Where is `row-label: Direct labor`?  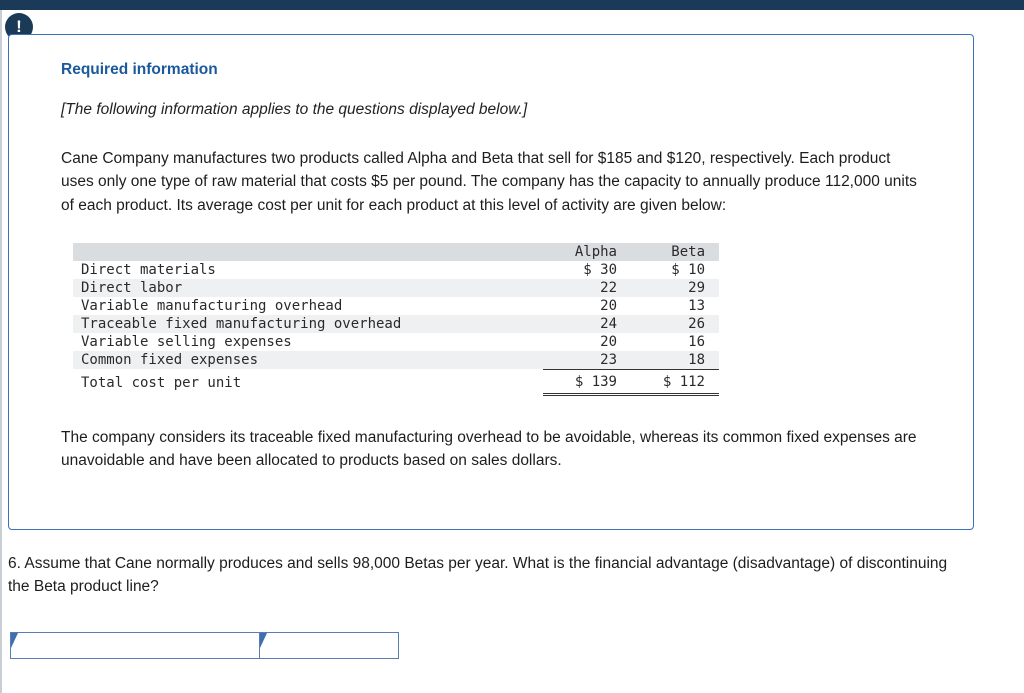
row-label: Direct labor is located at coordinates (132, 287).